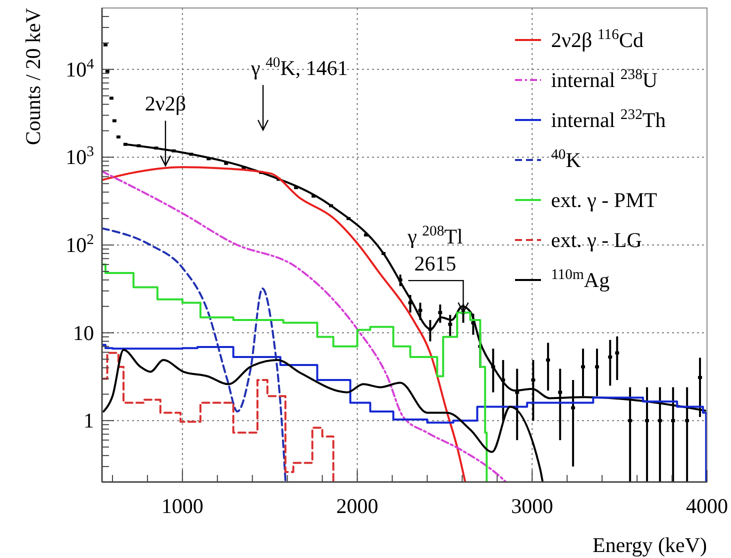 The image size is (731, 558). Describe the element at coordinates (435, 250) in the screenshot. I see `annotation: γ $^{208}$Tl 2615` at that location.